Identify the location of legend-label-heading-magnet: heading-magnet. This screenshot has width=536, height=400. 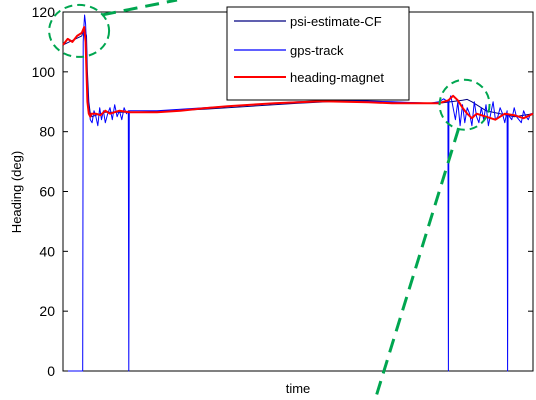
(337, 77).